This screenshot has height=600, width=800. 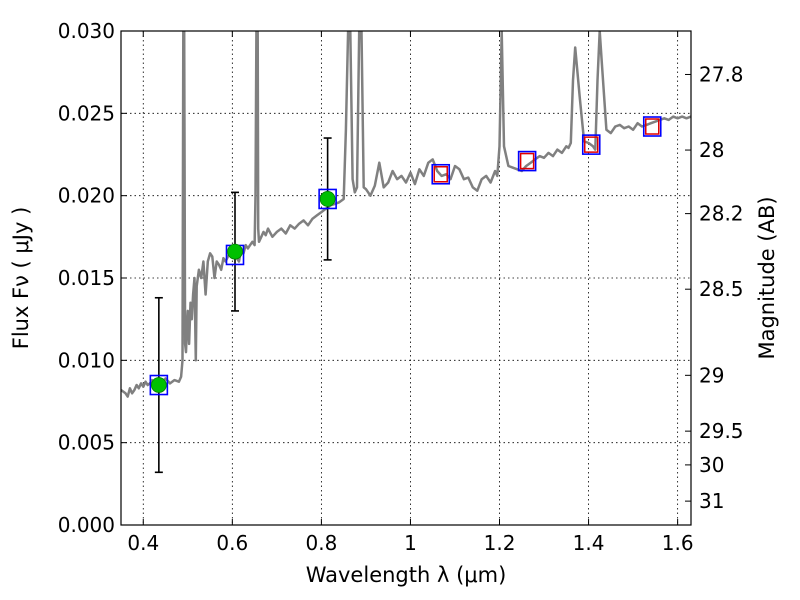 What do you see at coordinates (721, 74) in the screenshot?
I see `right-tick-label: 27.8` at bounding box center [721, 74].